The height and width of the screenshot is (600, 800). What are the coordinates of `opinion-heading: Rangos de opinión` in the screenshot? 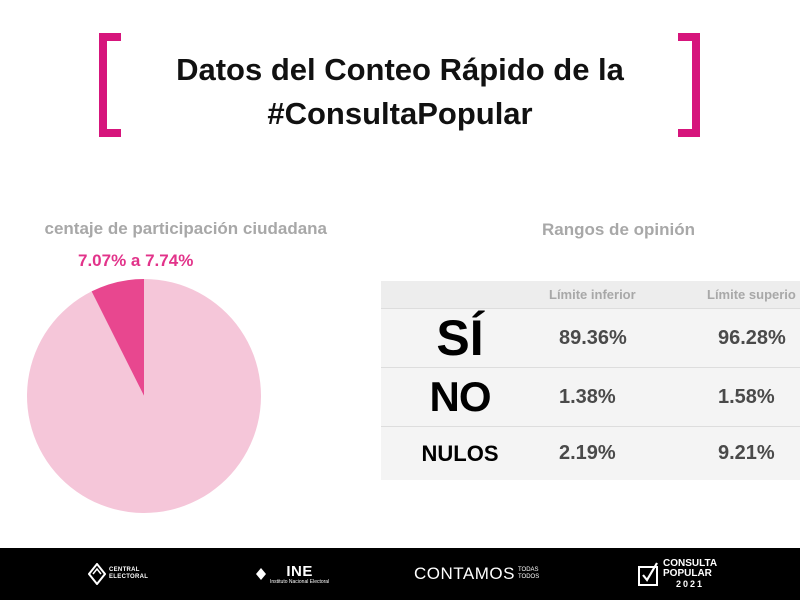 It's located at (618, 229).